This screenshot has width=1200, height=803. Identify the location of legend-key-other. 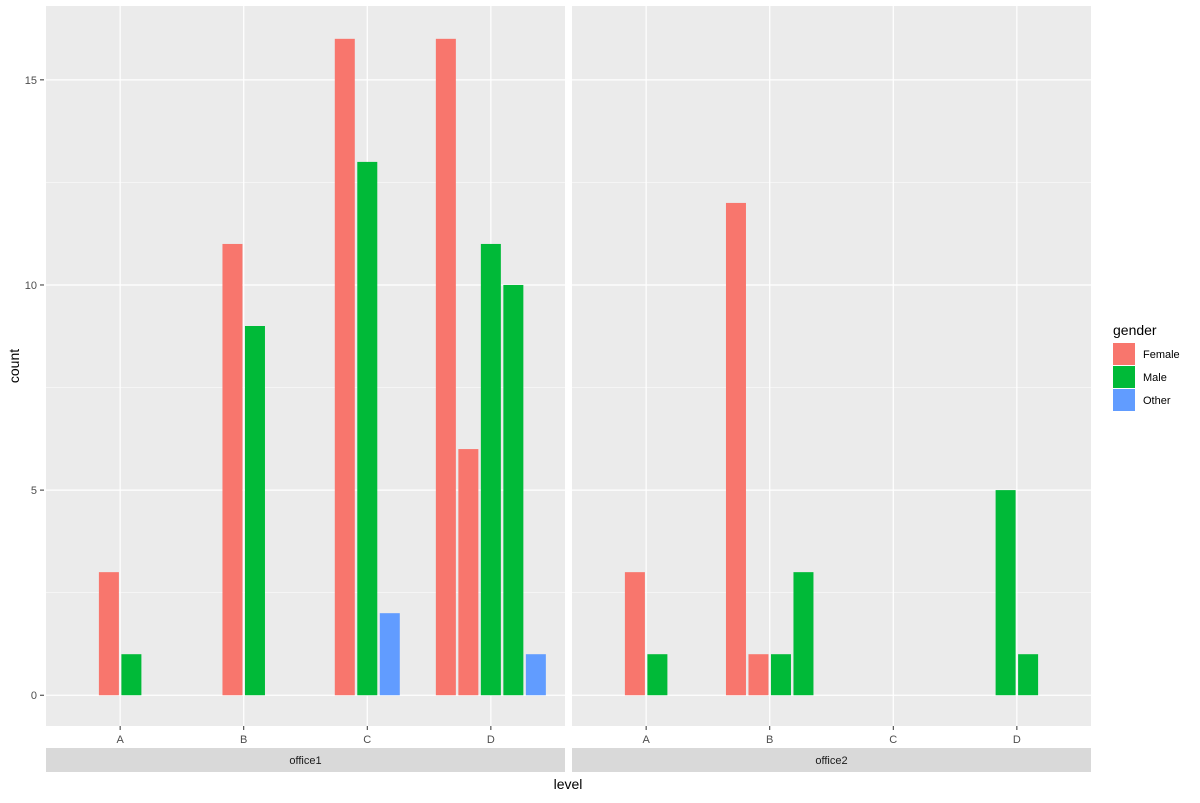
(1124, 400).